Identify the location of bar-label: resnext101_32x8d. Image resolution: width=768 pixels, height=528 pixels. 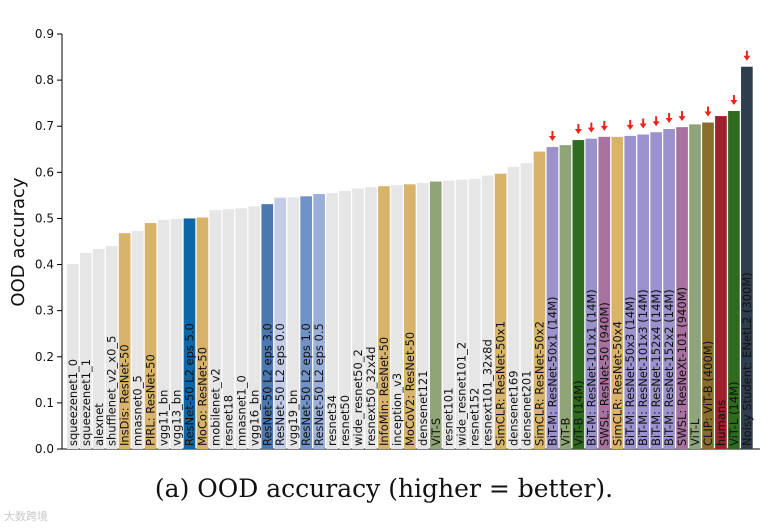
(488, 392).